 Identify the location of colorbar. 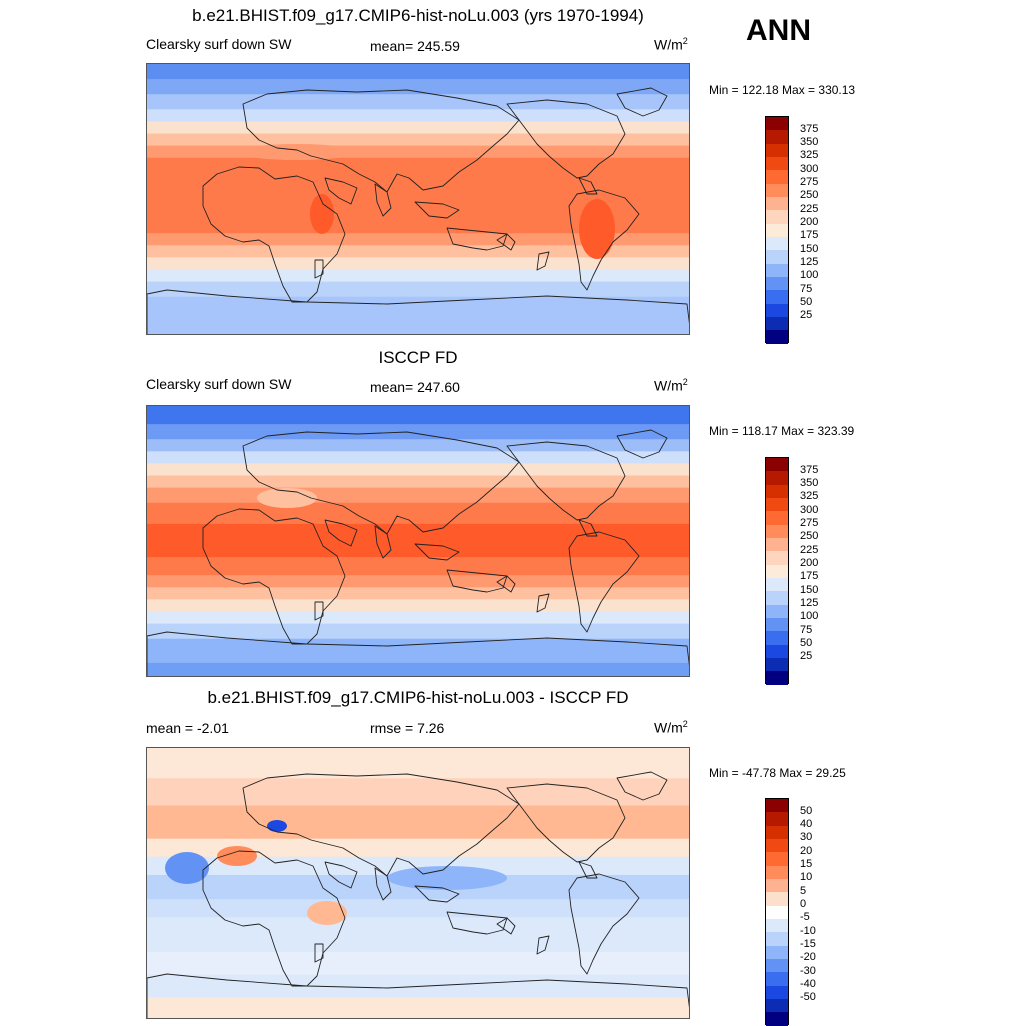
(777, 230).